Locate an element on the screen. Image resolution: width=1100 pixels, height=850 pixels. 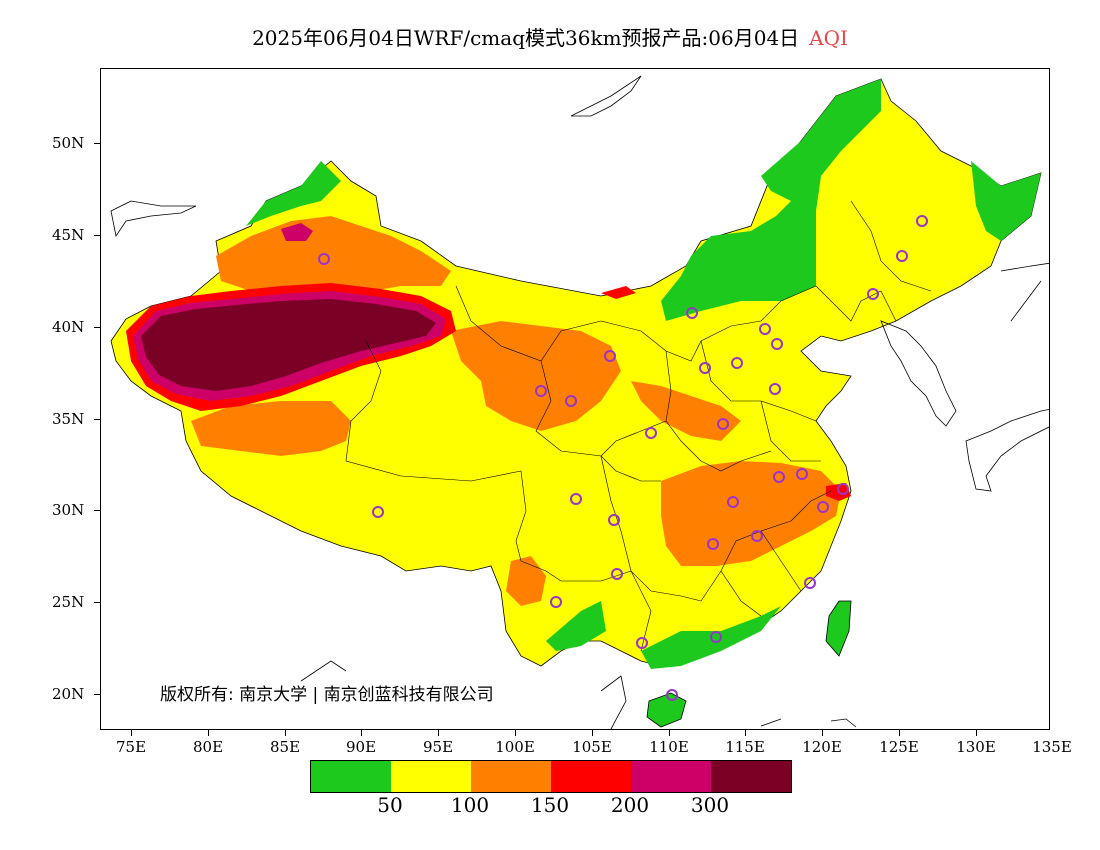
lon-label-135e: 135E is located at coordinates (1052, 747).